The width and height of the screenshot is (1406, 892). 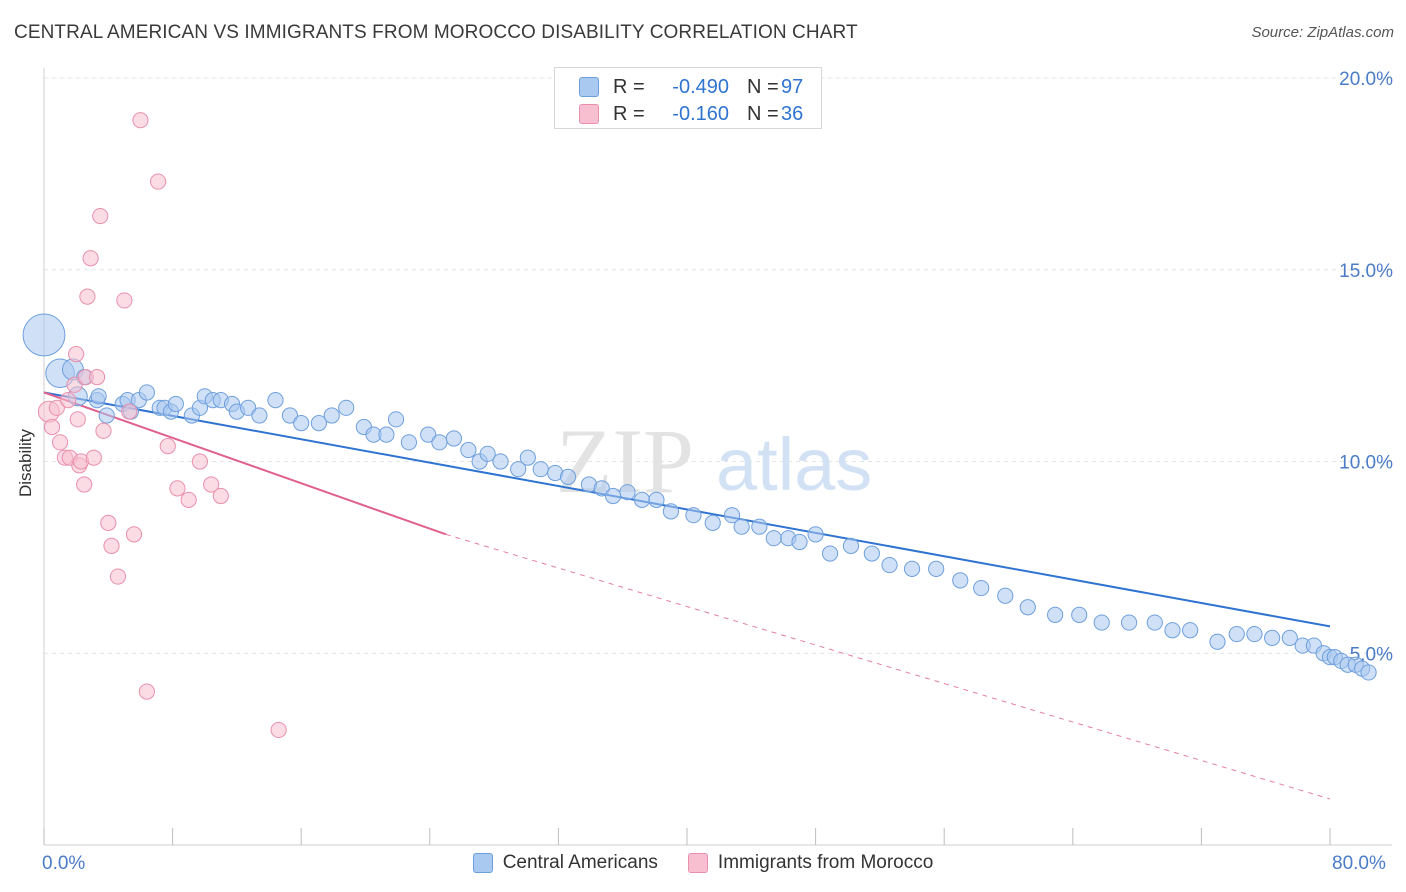 What do you see at coordinates (825, 862) in the screenshot?
I see `series-legend-label: Immigrants from Morocco` at bounding box center [825, 862].